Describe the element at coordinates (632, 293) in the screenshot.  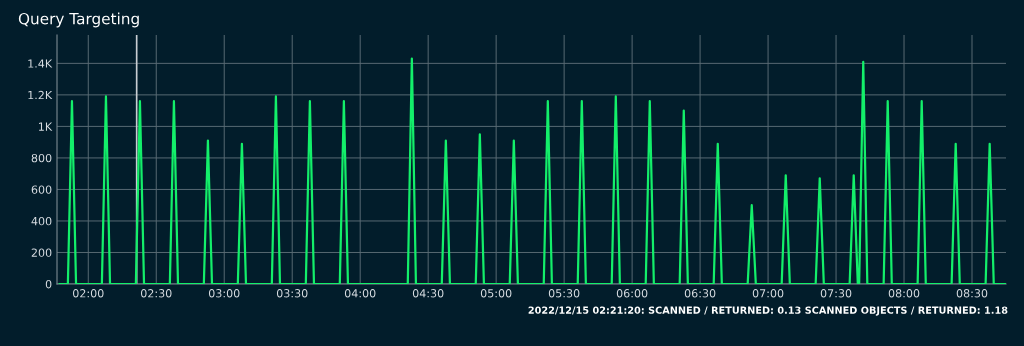
I see `x-tick-label: 06:00` at that location.